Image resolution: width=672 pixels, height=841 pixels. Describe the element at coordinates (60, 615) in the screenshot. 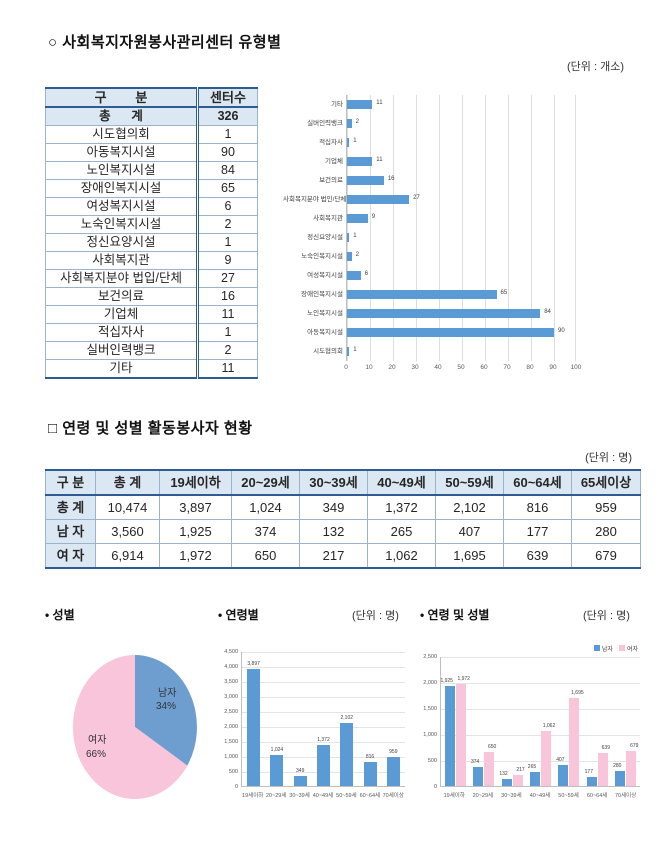

I see `pie-chart-title: • 성별` at that location.